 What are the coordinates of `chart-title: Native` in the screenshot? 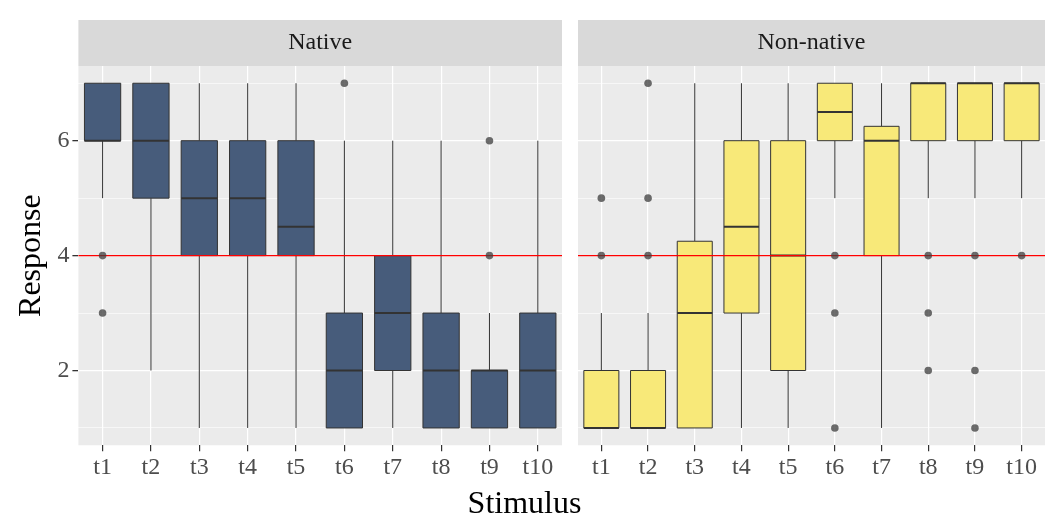 It's located at (320, 41).